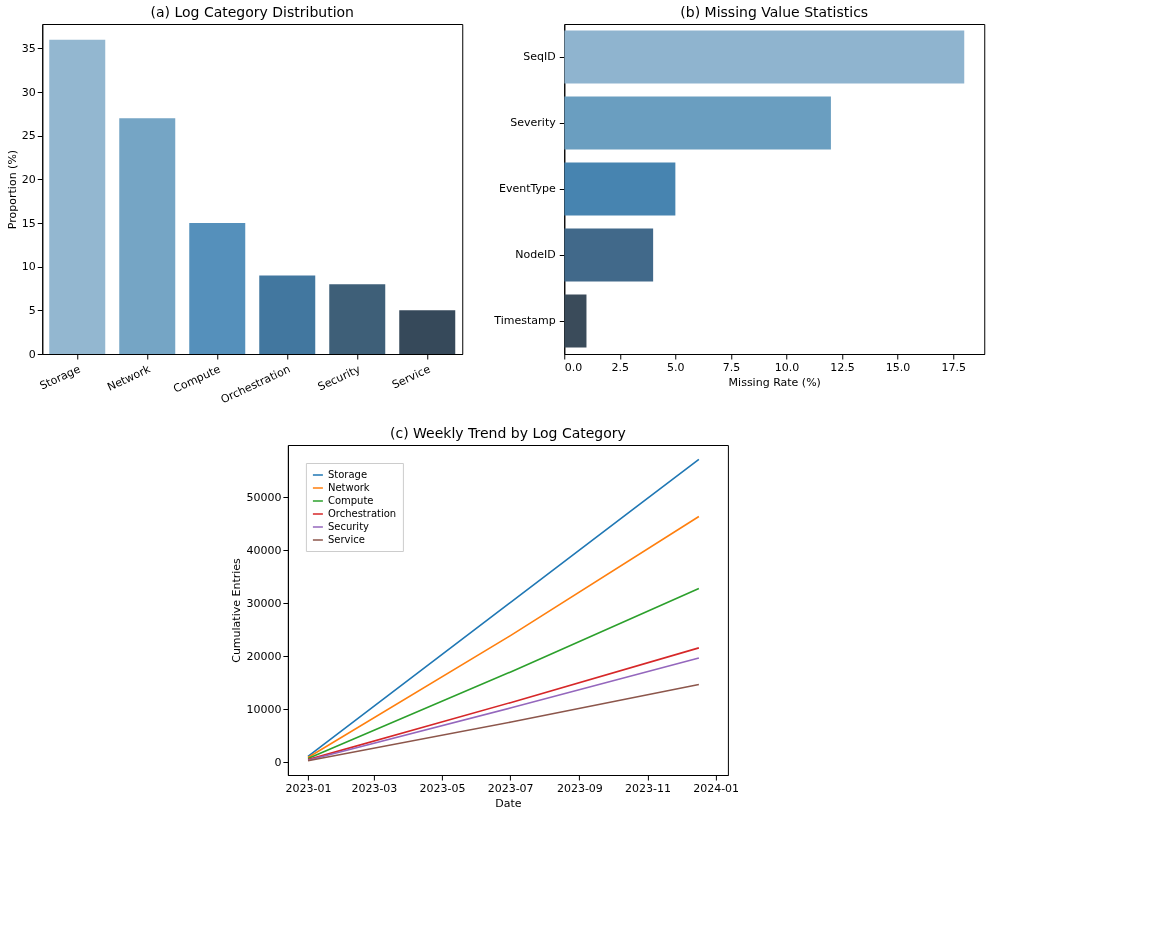 The width and height of the screenshot is (1159, 948). I want to click on y-tick-label: 15, so click(28, 223).